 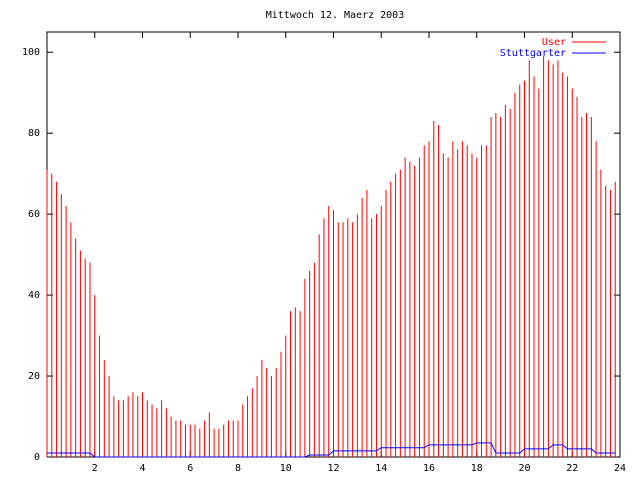 What do you see at coordinates (477, 468) in the screenshot?
I see `x-tick-label: 18` at bounding box center [477, 468].